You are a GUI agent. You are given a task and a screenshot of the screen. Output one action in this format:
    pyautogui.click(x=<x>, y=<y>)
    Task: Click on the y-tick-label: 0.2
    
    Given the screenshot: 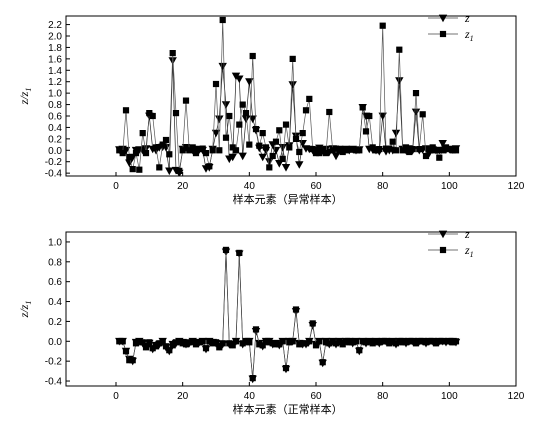 What is the action you would take?
    pyautogui.click(x=55, y=322)
    